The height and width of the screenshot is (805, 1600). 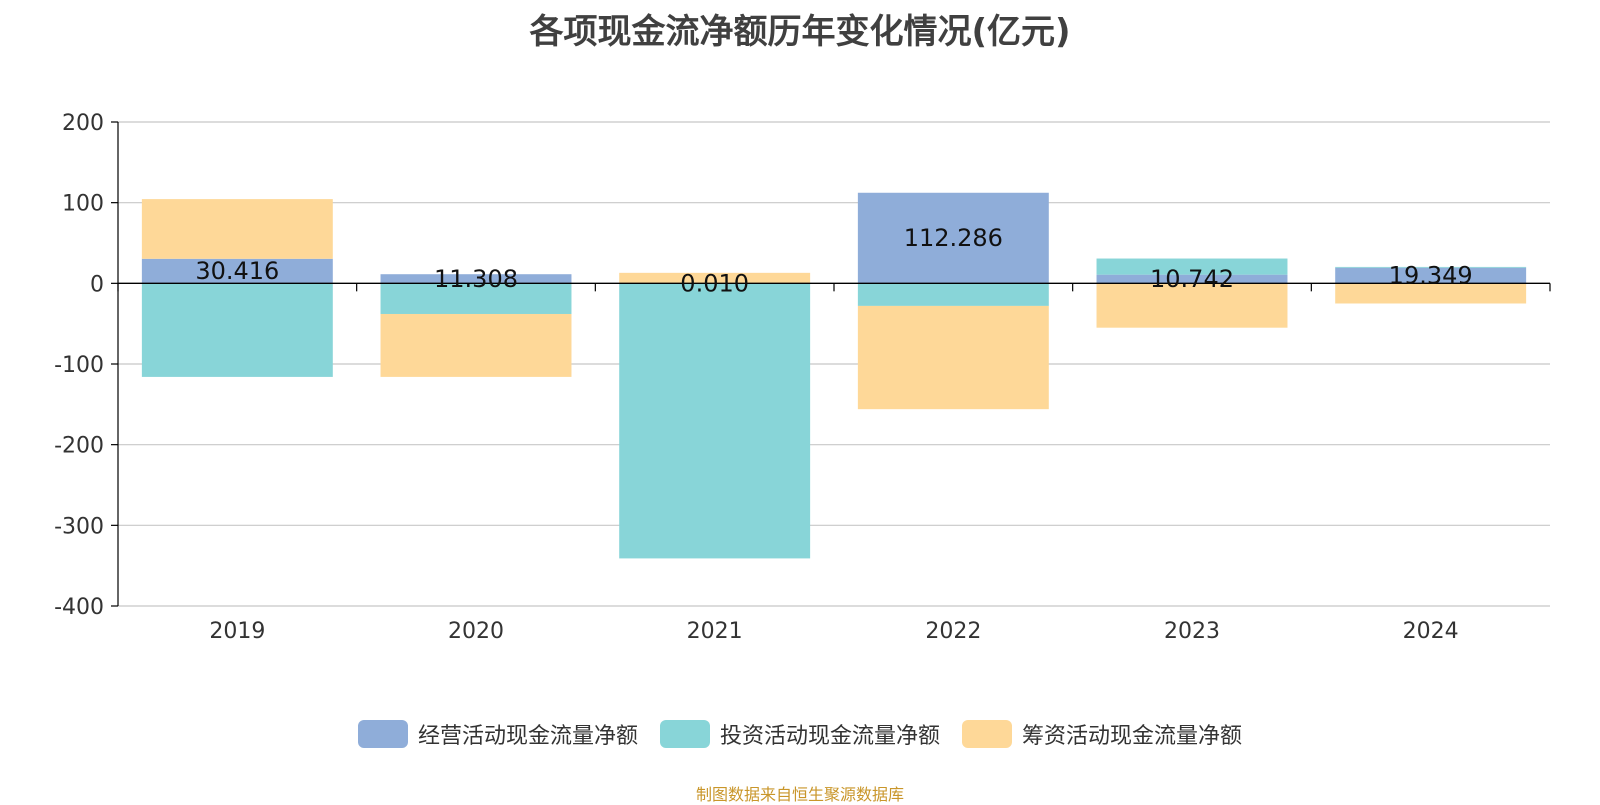 I want to click on bar-financing-2022, so click(x=953, y=357).